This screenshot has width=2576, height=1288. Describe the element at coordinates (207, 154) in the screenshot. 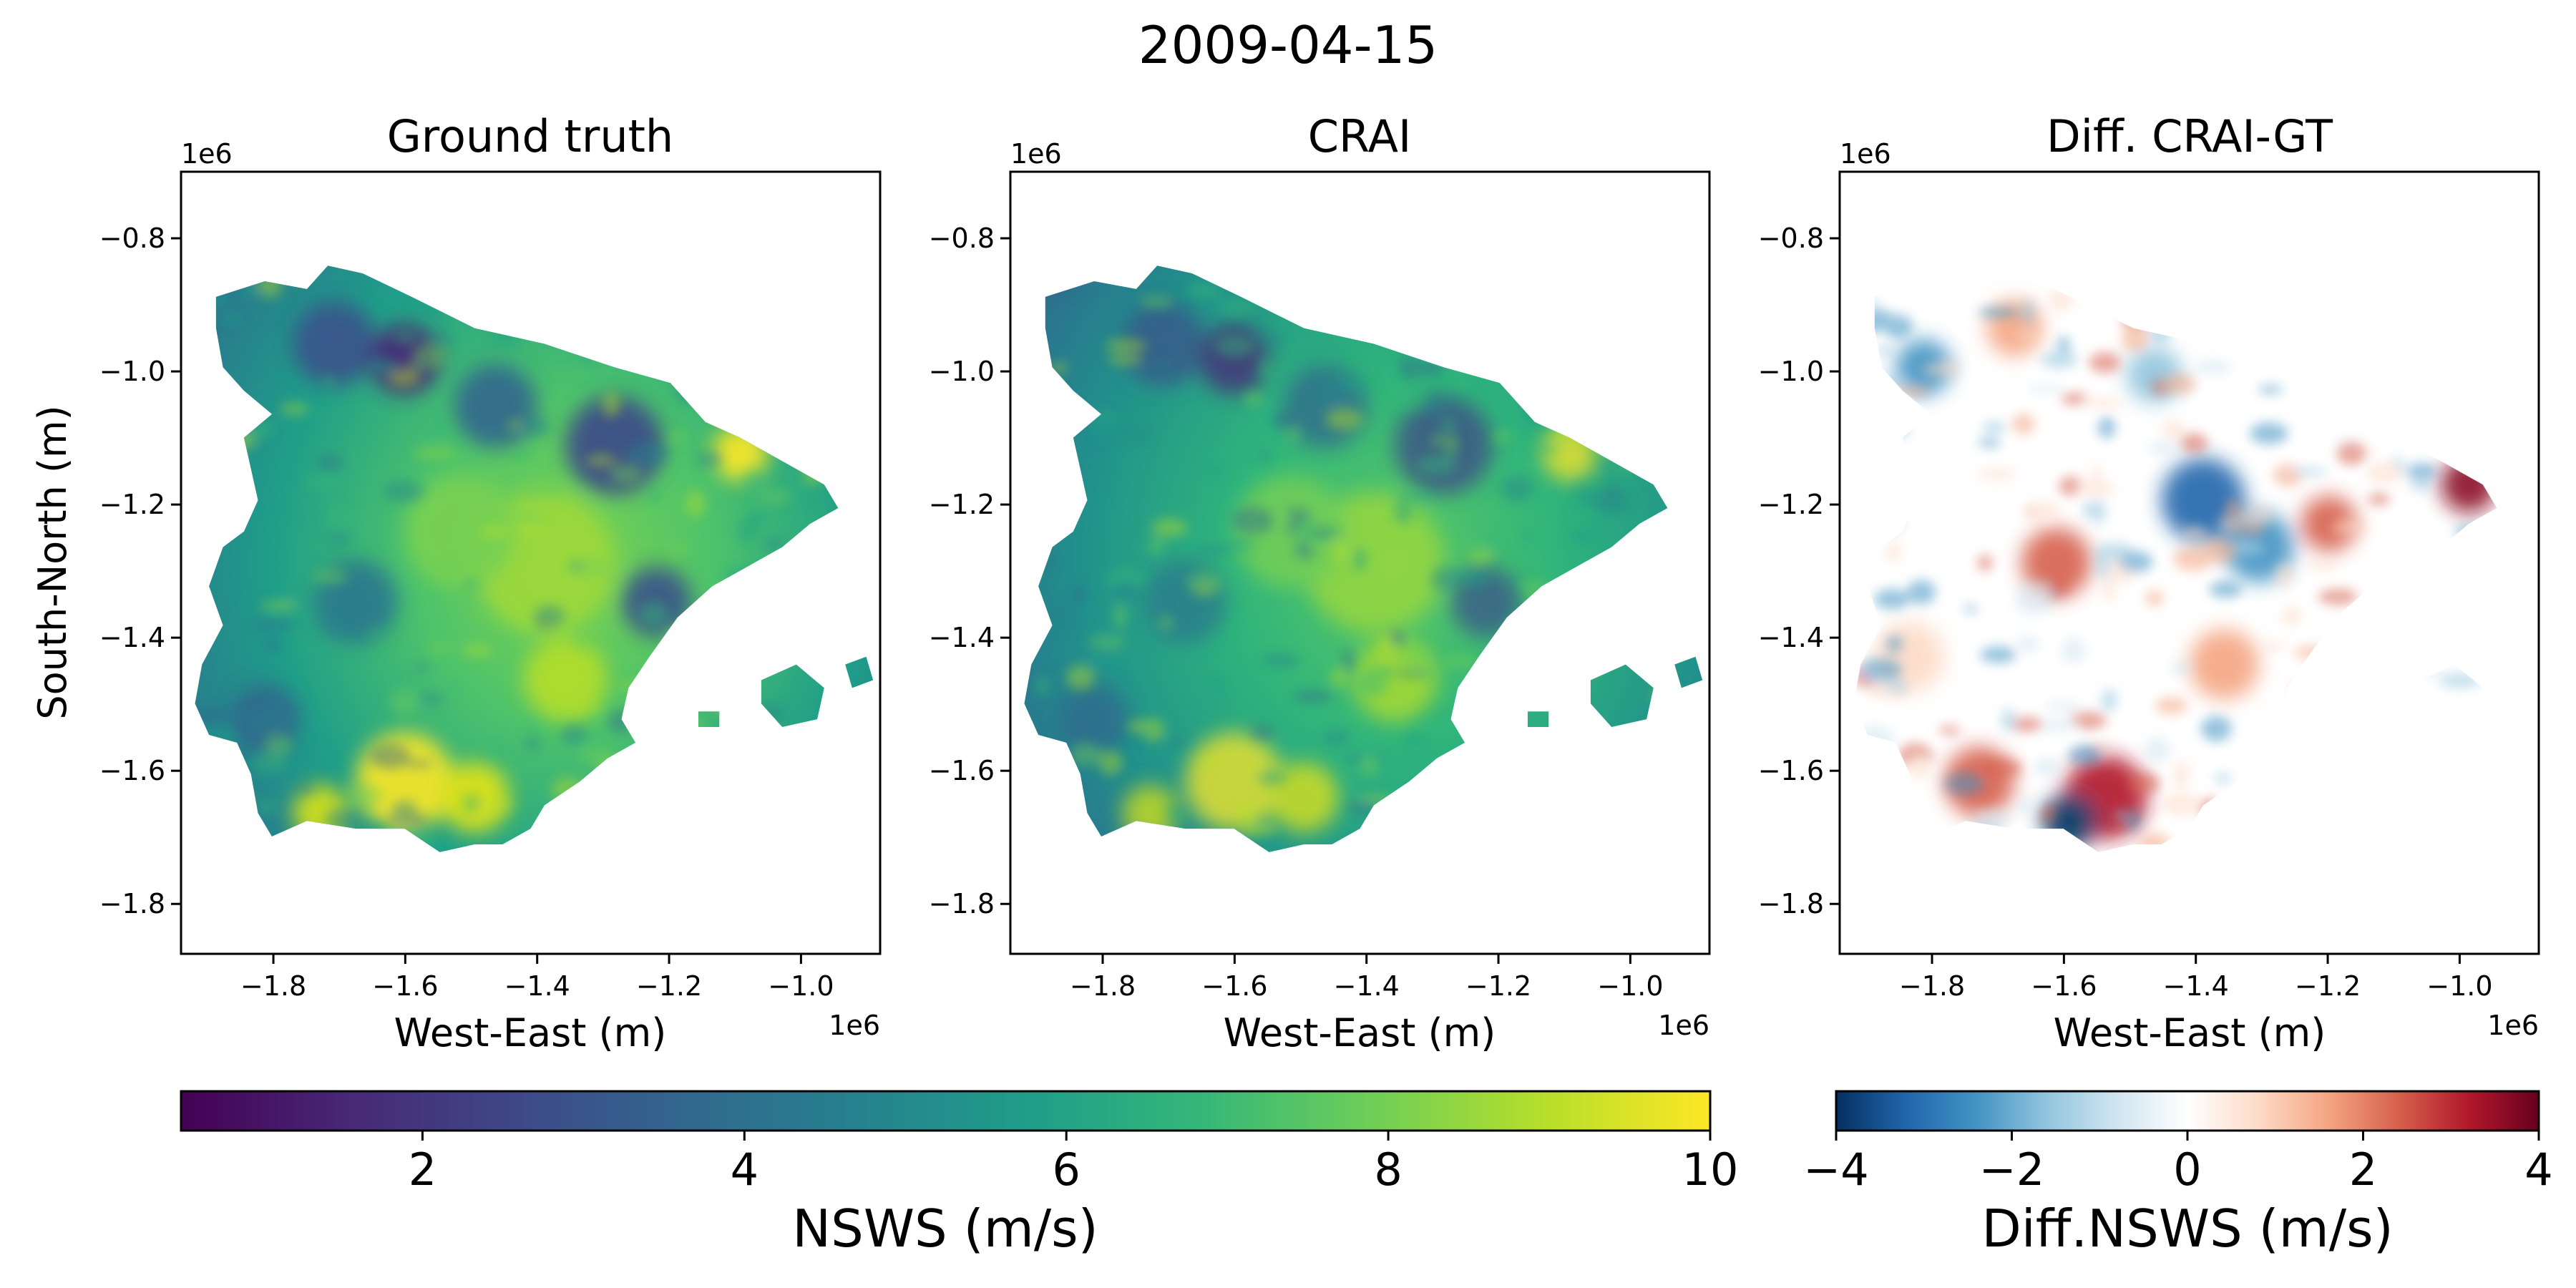

I see `y-offset-label-ground-truth: 1e6` at that location.